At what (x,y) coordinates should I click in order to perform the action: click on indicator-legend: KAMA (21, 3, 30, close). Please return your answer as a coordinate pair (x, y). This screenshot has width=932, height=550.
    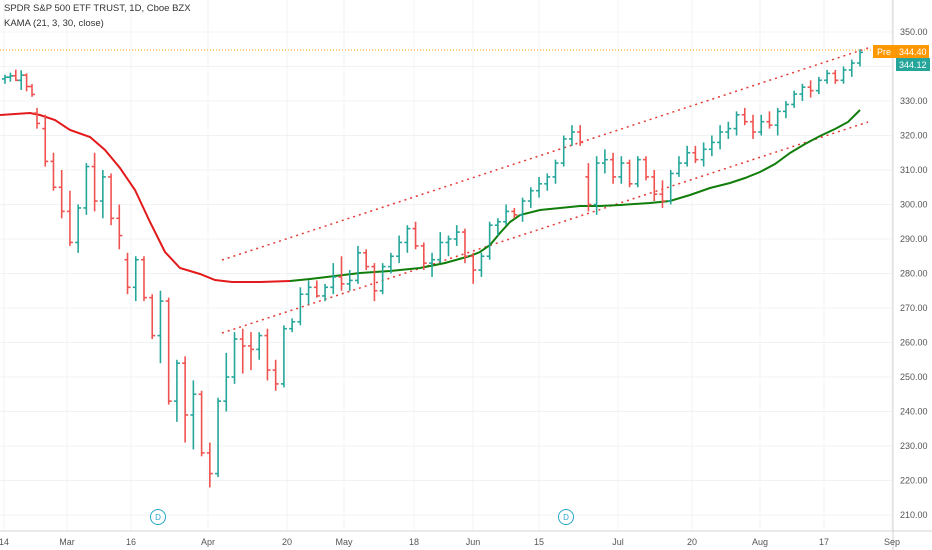
    Looking at the image, I should click on (54, 23).